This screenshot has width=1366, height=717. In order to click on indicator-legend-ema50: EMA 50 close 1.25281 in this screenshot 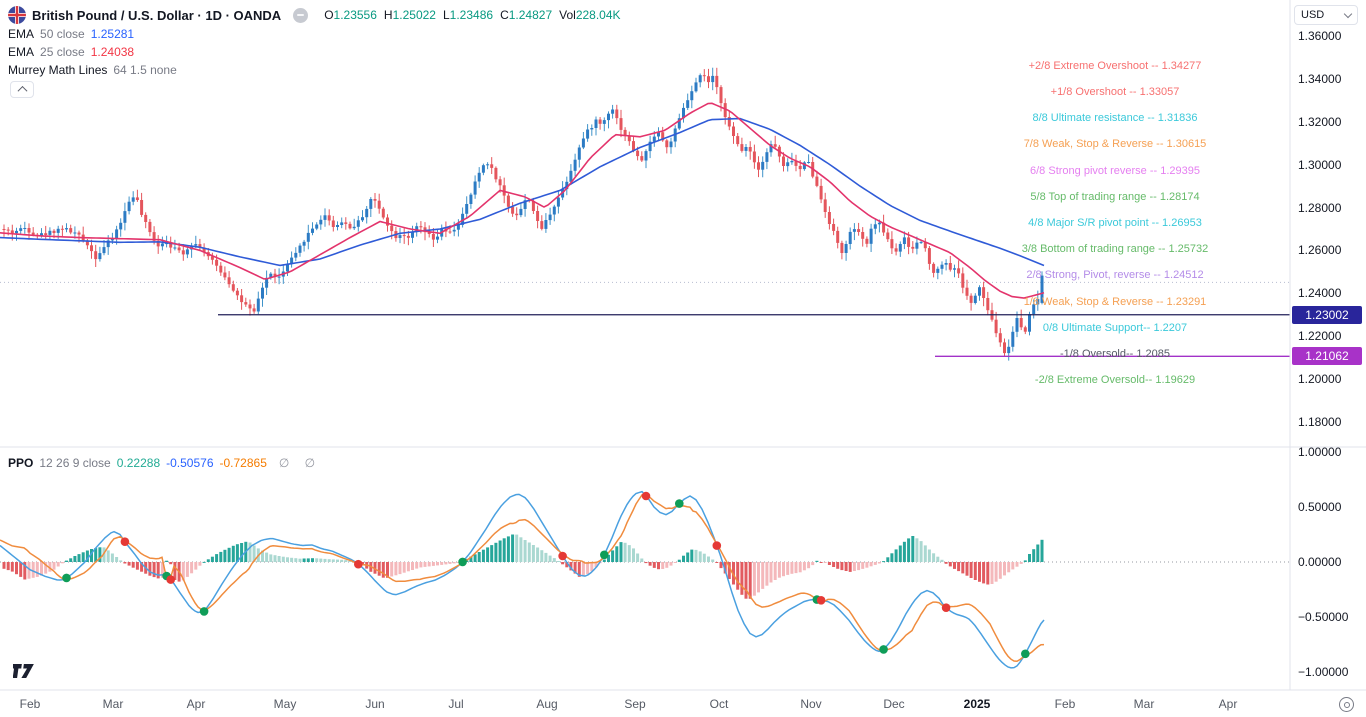, I will do `click(71, 34)`.